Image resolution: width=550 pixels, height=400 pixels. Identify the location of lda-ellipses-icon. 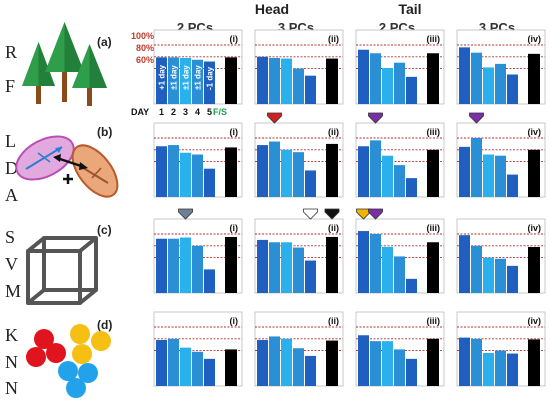
(67, 166).